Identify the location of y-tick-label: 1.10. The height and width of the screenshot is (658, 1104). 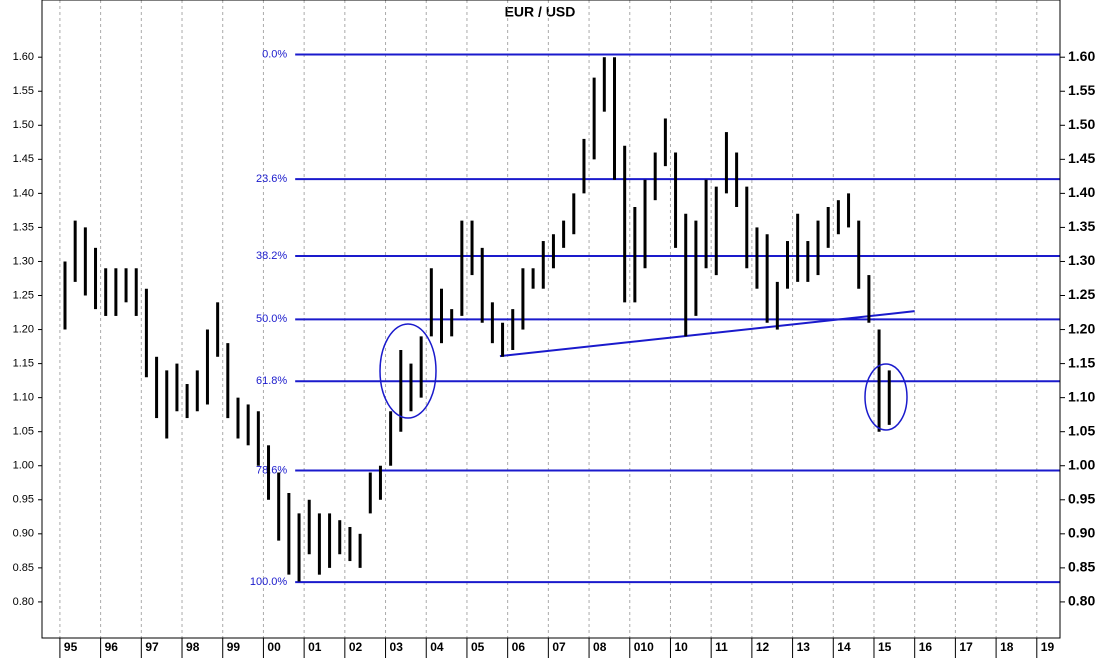
(23, 398).